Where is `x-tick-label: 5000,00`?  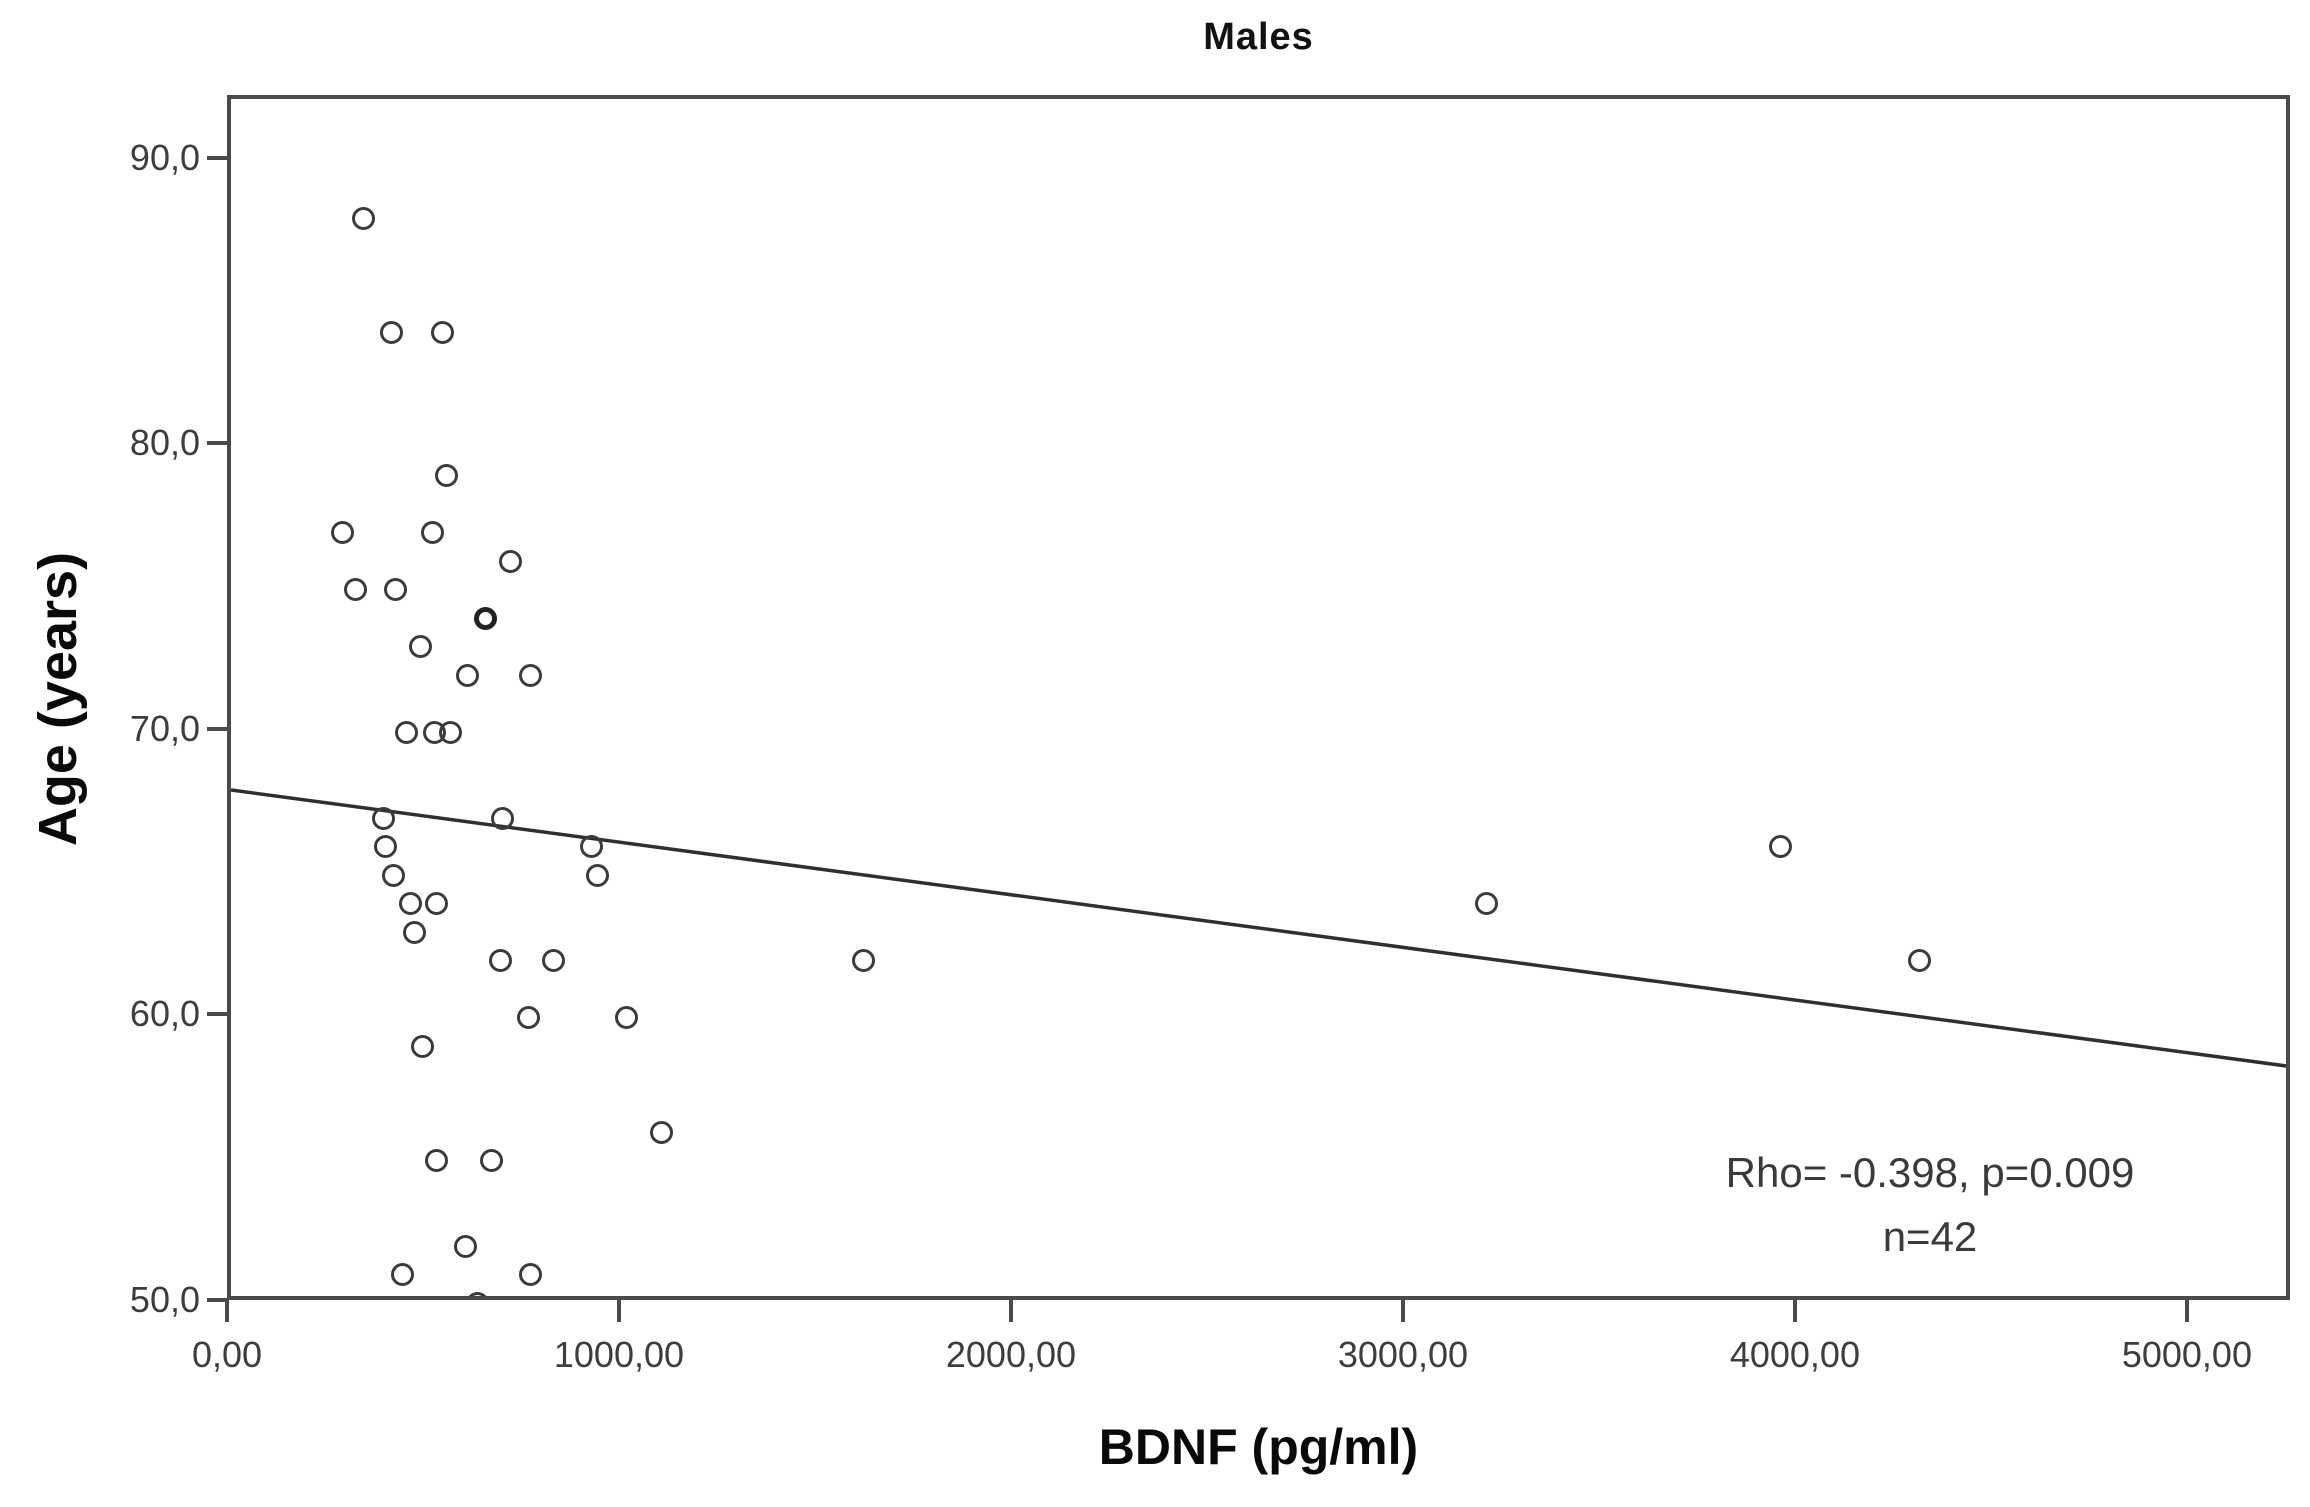
x-tick-label: 5000,00 is located at coordinates (2186, 1354).